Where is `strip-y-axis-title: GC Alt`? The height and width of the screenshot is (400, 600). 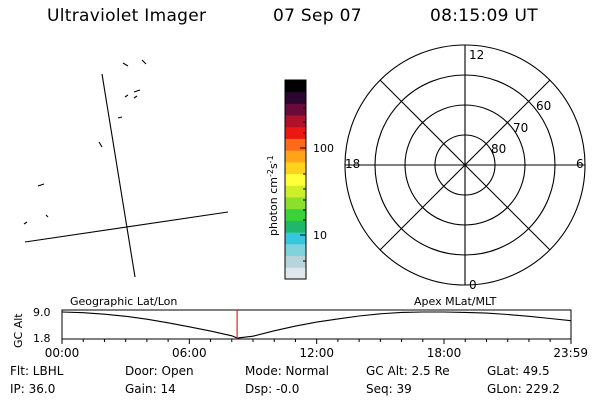
strip-y-axis-title: GC Alt is located at coordinates (18, 330).